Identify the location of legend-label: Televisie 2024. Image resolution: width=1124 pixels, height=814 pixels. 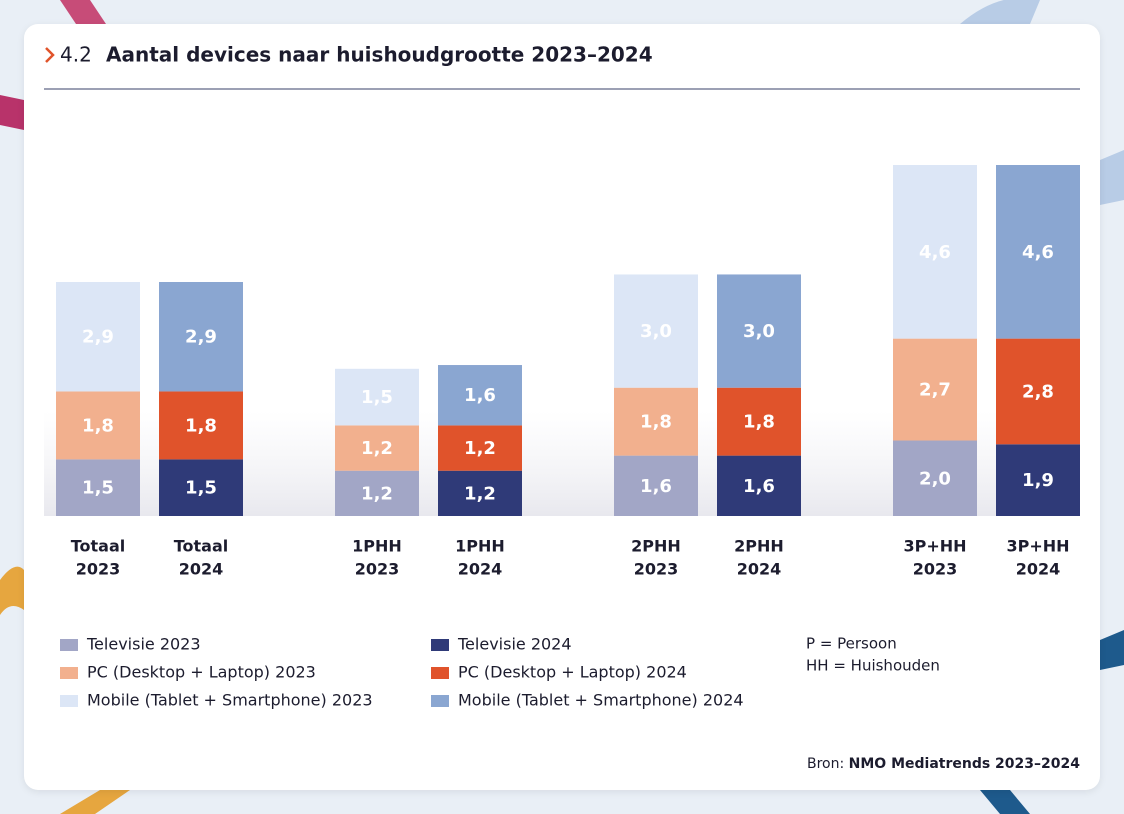
(514, 644).